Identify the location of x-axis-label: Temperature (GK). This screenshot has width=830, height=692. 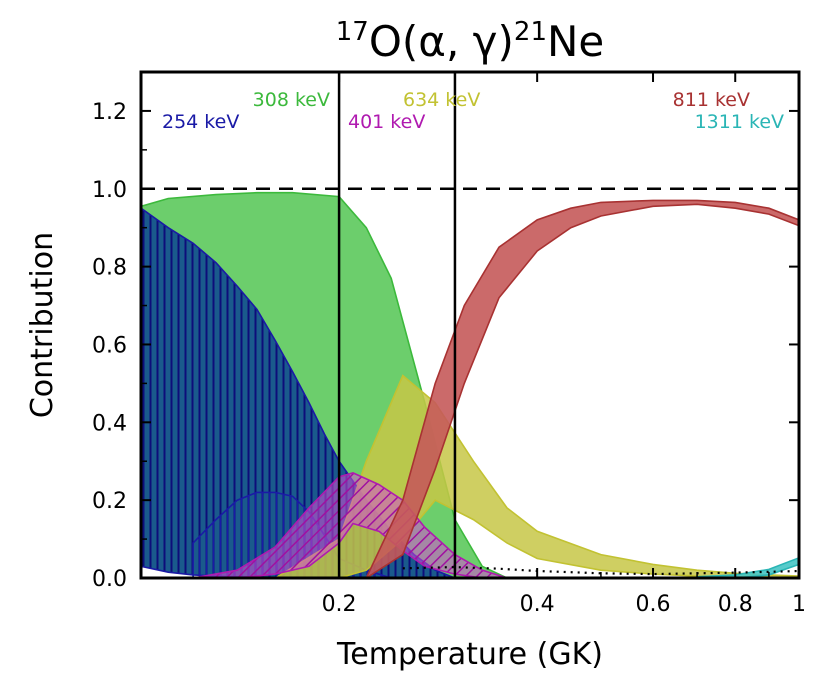
(469, 654).